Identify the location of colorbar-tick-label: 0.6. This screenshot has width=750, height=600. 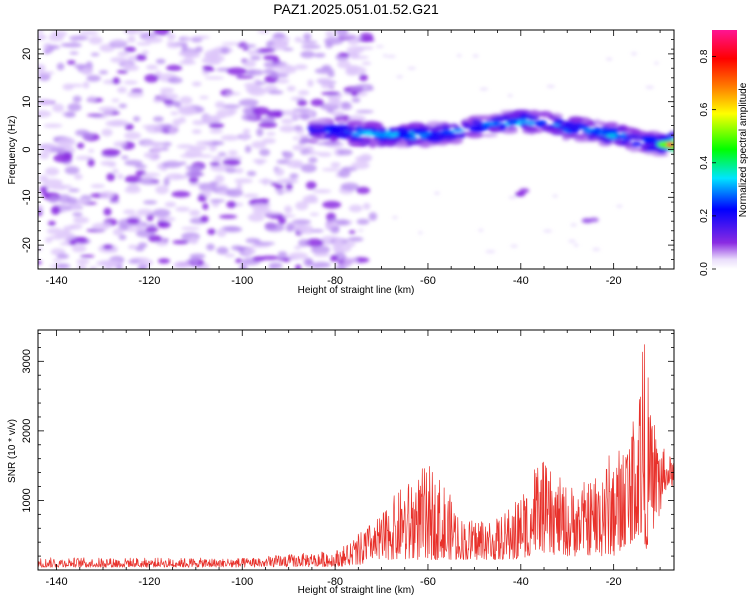
(704, 109).